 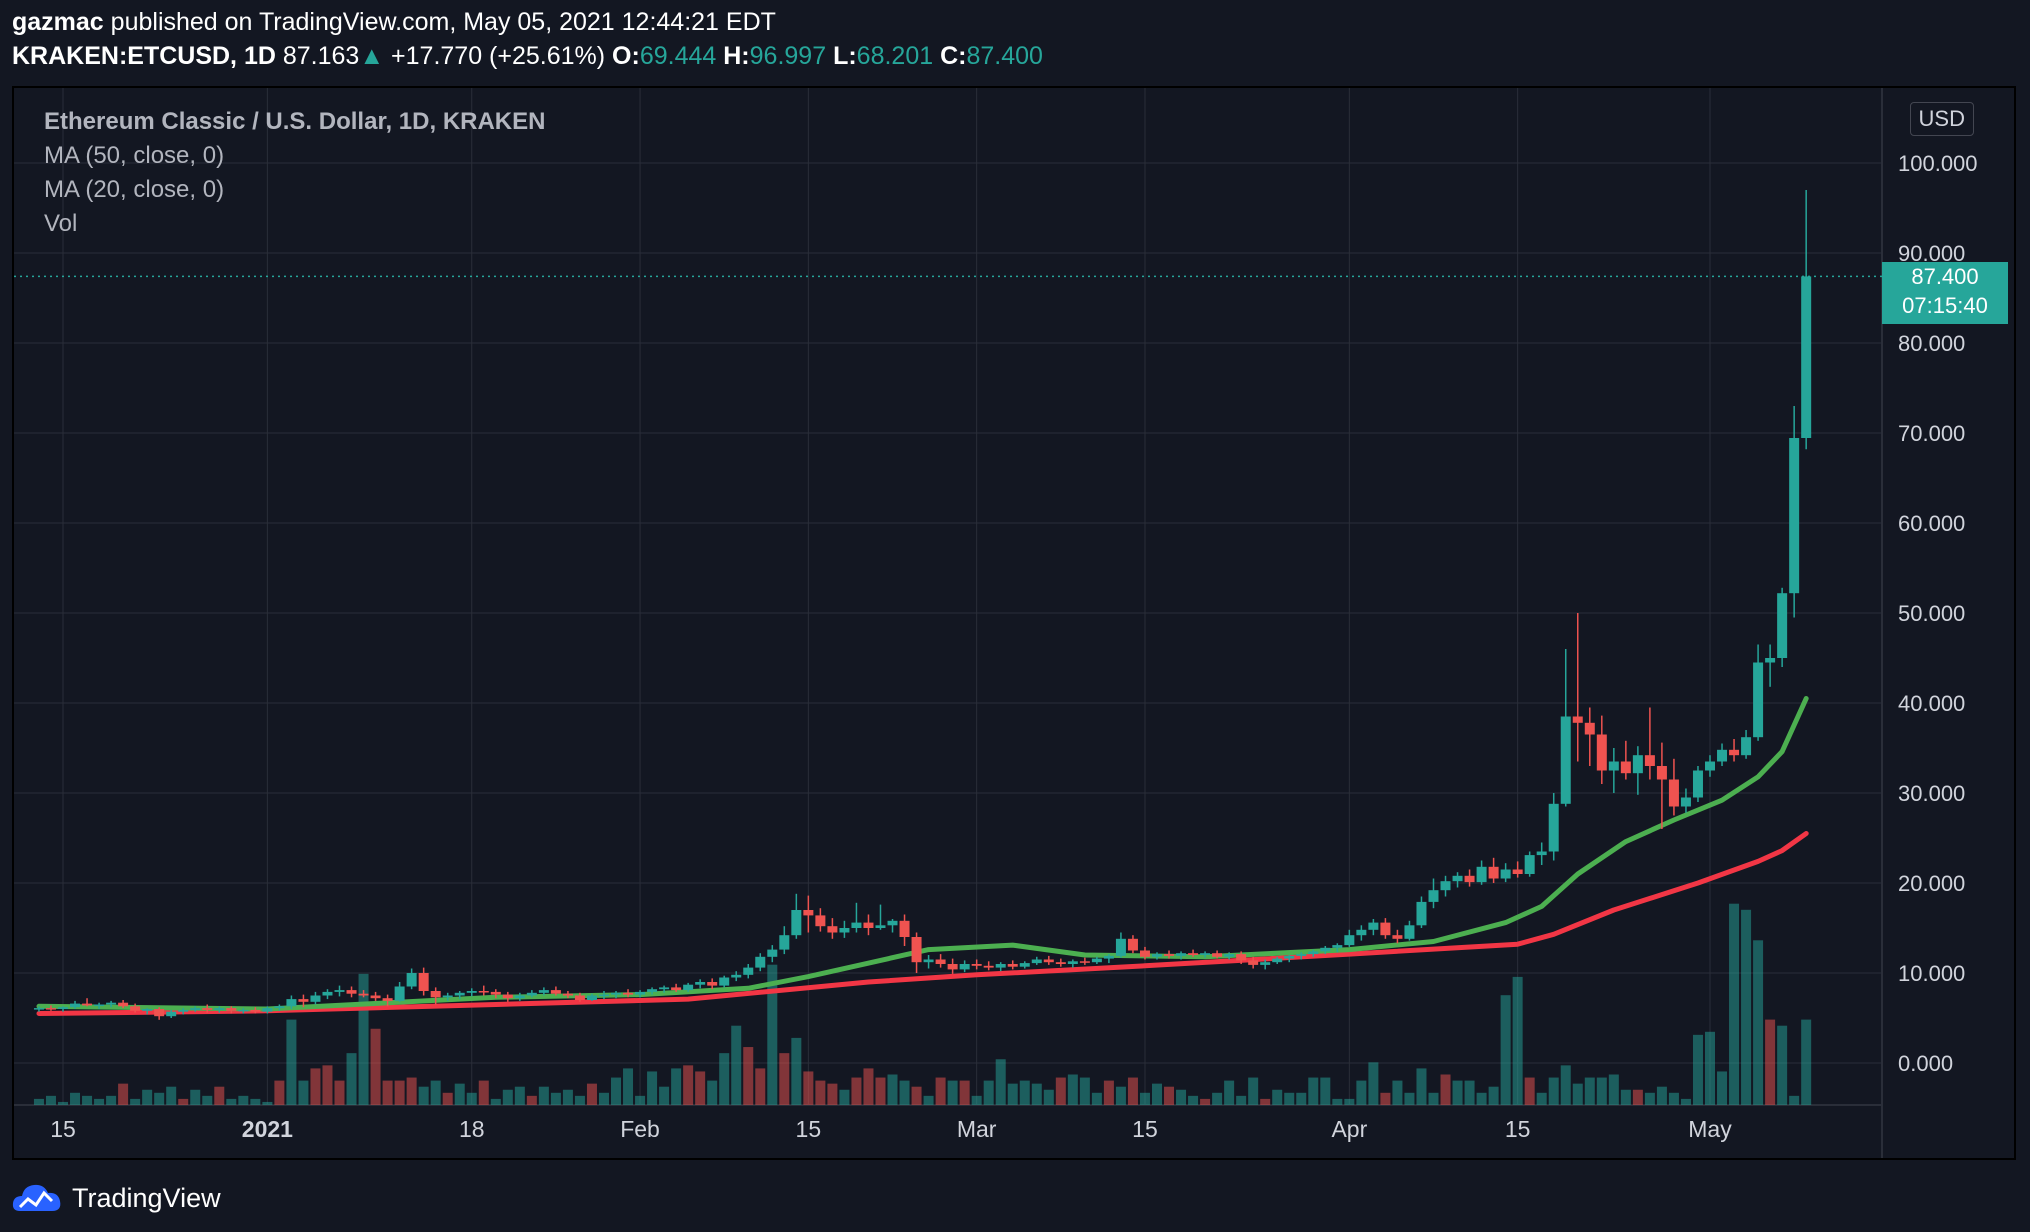 What do you see at coordinates (1938, 163) in the screenshot?
I see `y-tick-label: 100.000` at bounding box center [1938, 163].